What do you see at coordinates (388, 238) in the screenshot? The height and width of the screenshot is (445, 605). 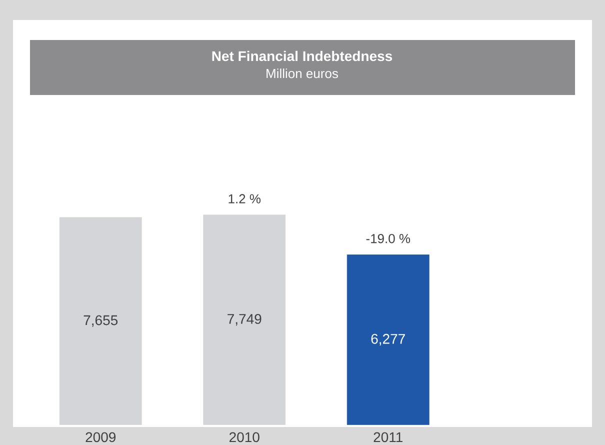 I see `annotation: -19.0 %` at bounding box center [388, 238].